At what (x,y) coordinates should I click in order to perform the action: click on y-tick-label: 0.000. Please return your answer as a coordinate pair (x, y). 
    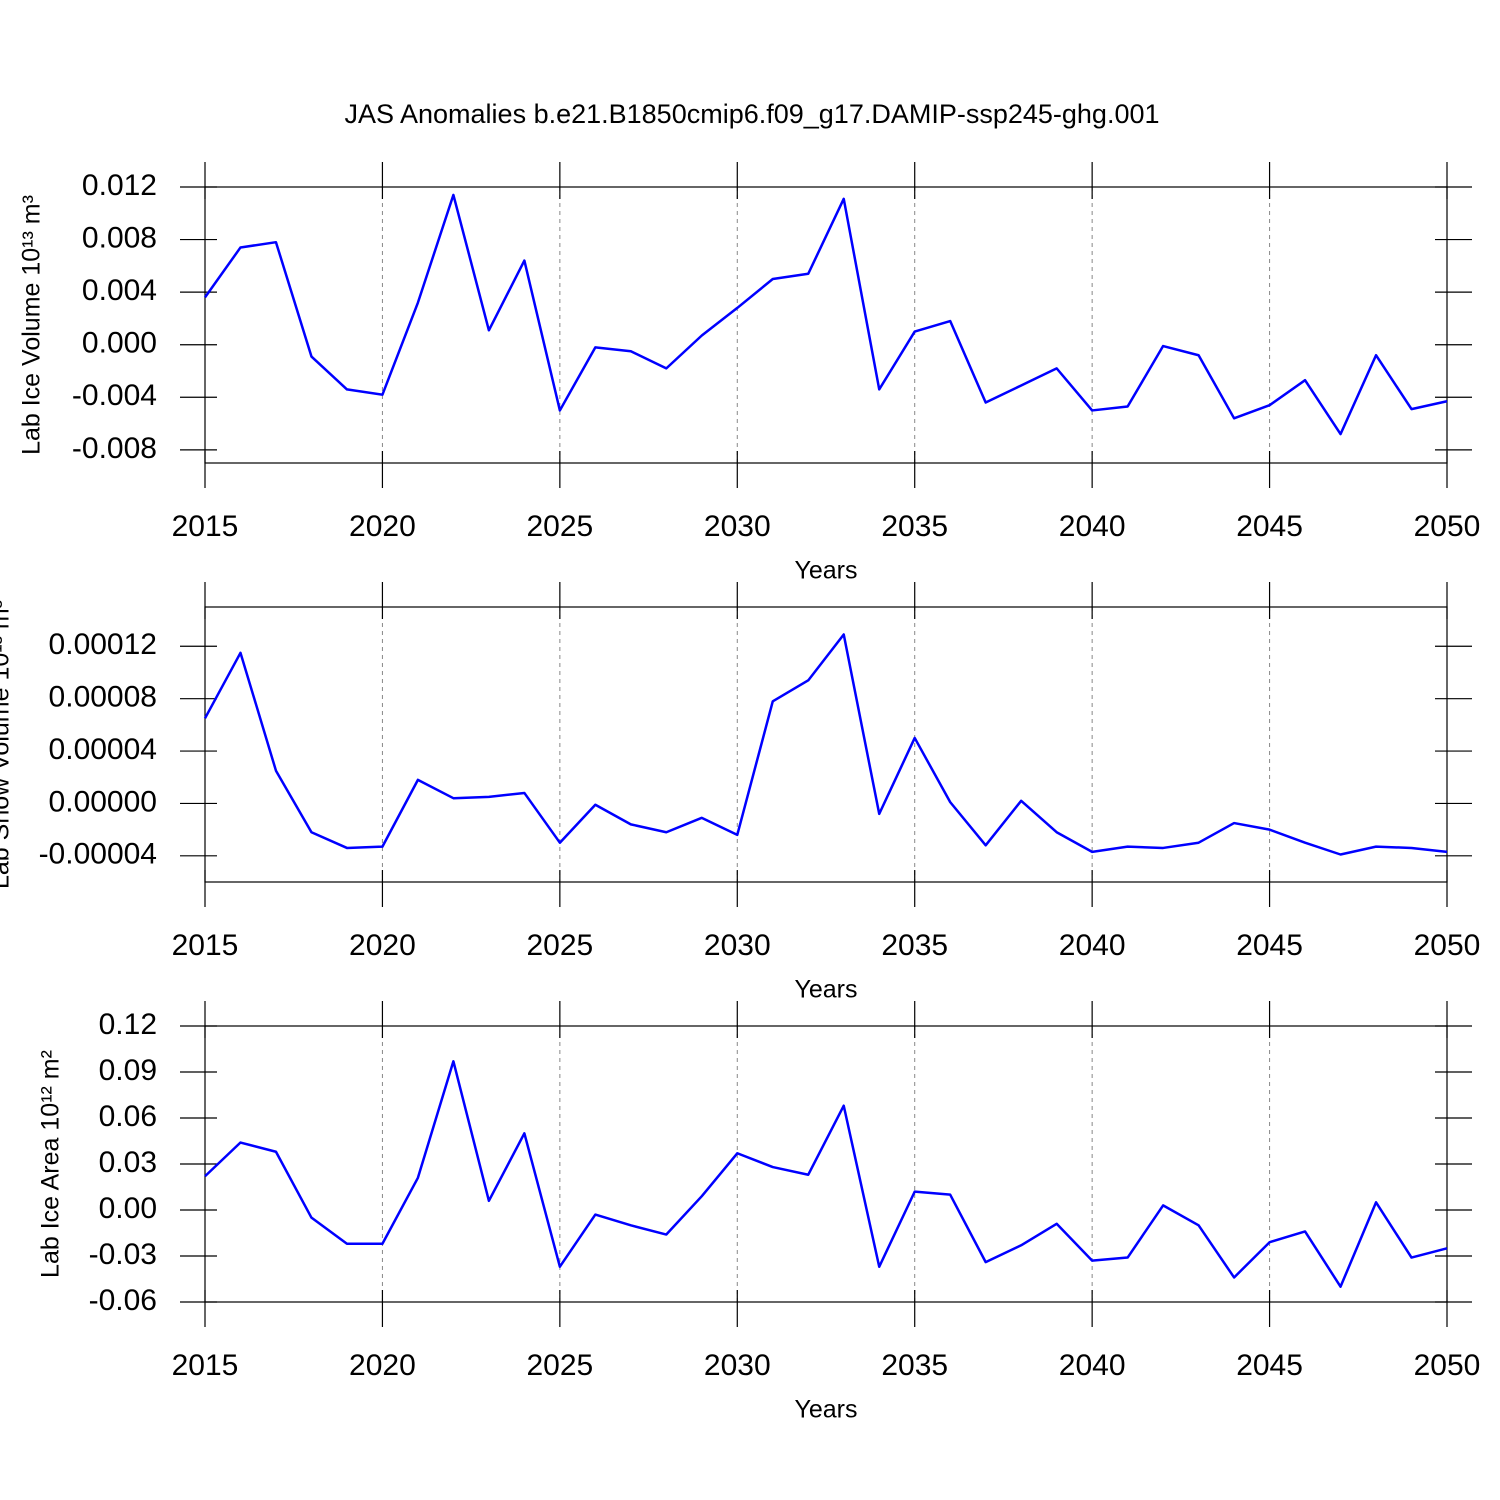
    Looking at the image, I should click on (119, 343).